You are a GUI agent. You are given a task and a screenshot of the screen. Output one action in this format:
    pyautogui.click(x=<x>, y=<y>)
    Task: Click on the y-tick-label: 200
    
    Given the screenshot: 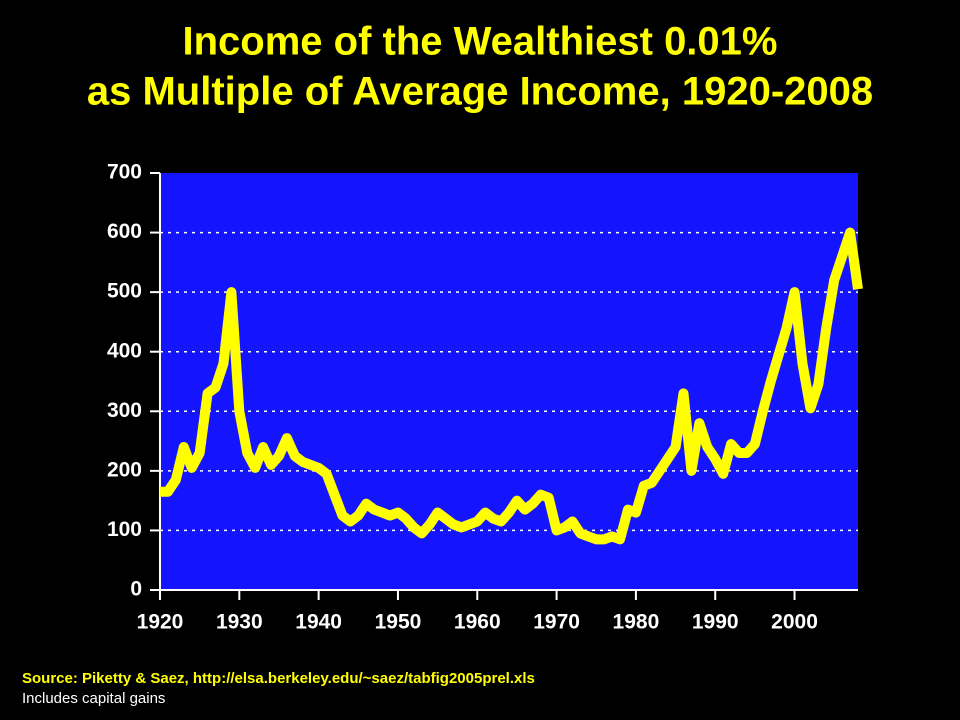 What is the action you would take?
    pyautogui.click(x=124, y=469)
    